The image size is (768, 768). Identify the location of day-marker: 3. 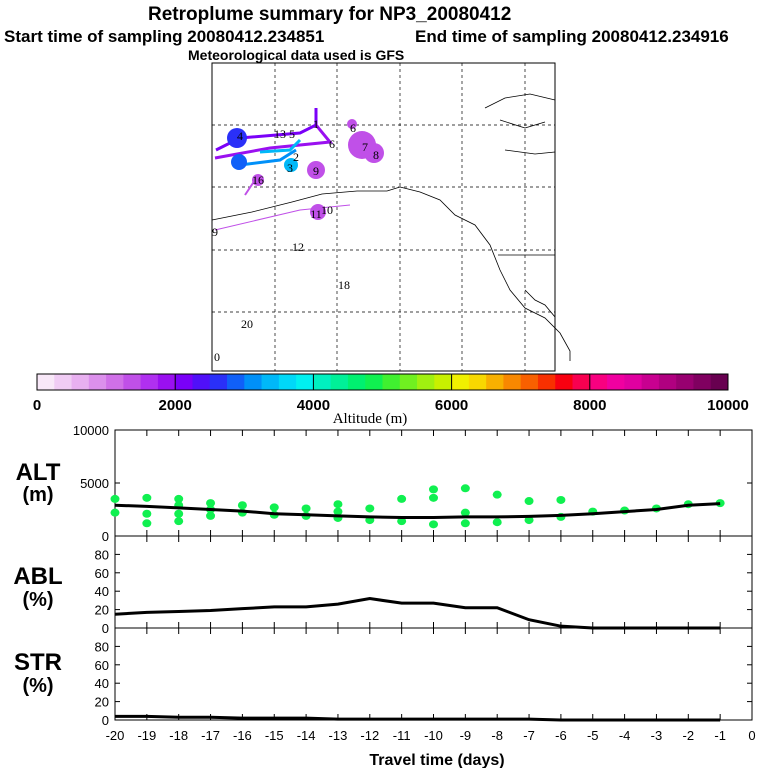
(290, 168).